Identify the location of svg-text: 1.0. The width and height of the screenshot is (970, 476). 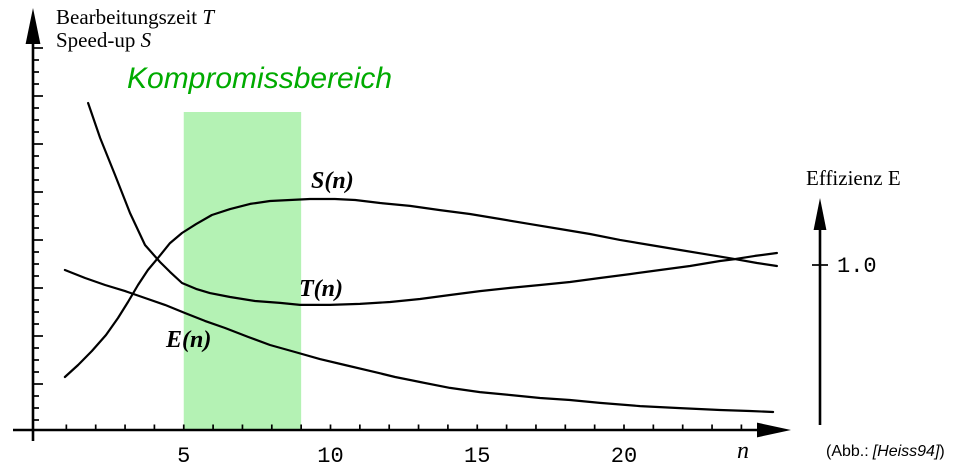
(857, 266).